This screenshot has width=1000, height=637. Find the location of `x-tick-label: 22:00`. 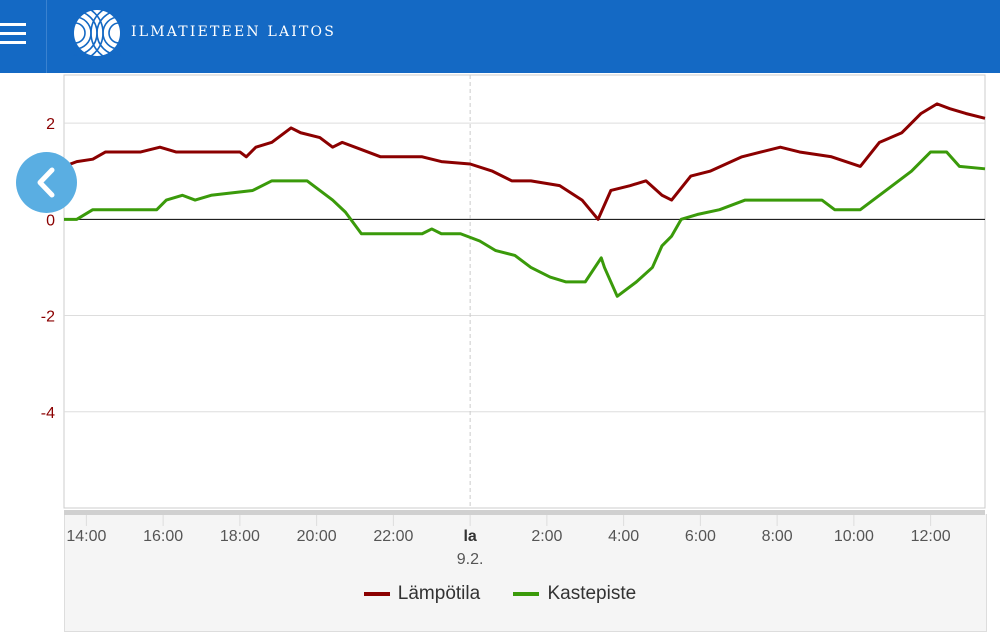

x-tick-label: 22:00 is located at coordinates (393, 536).